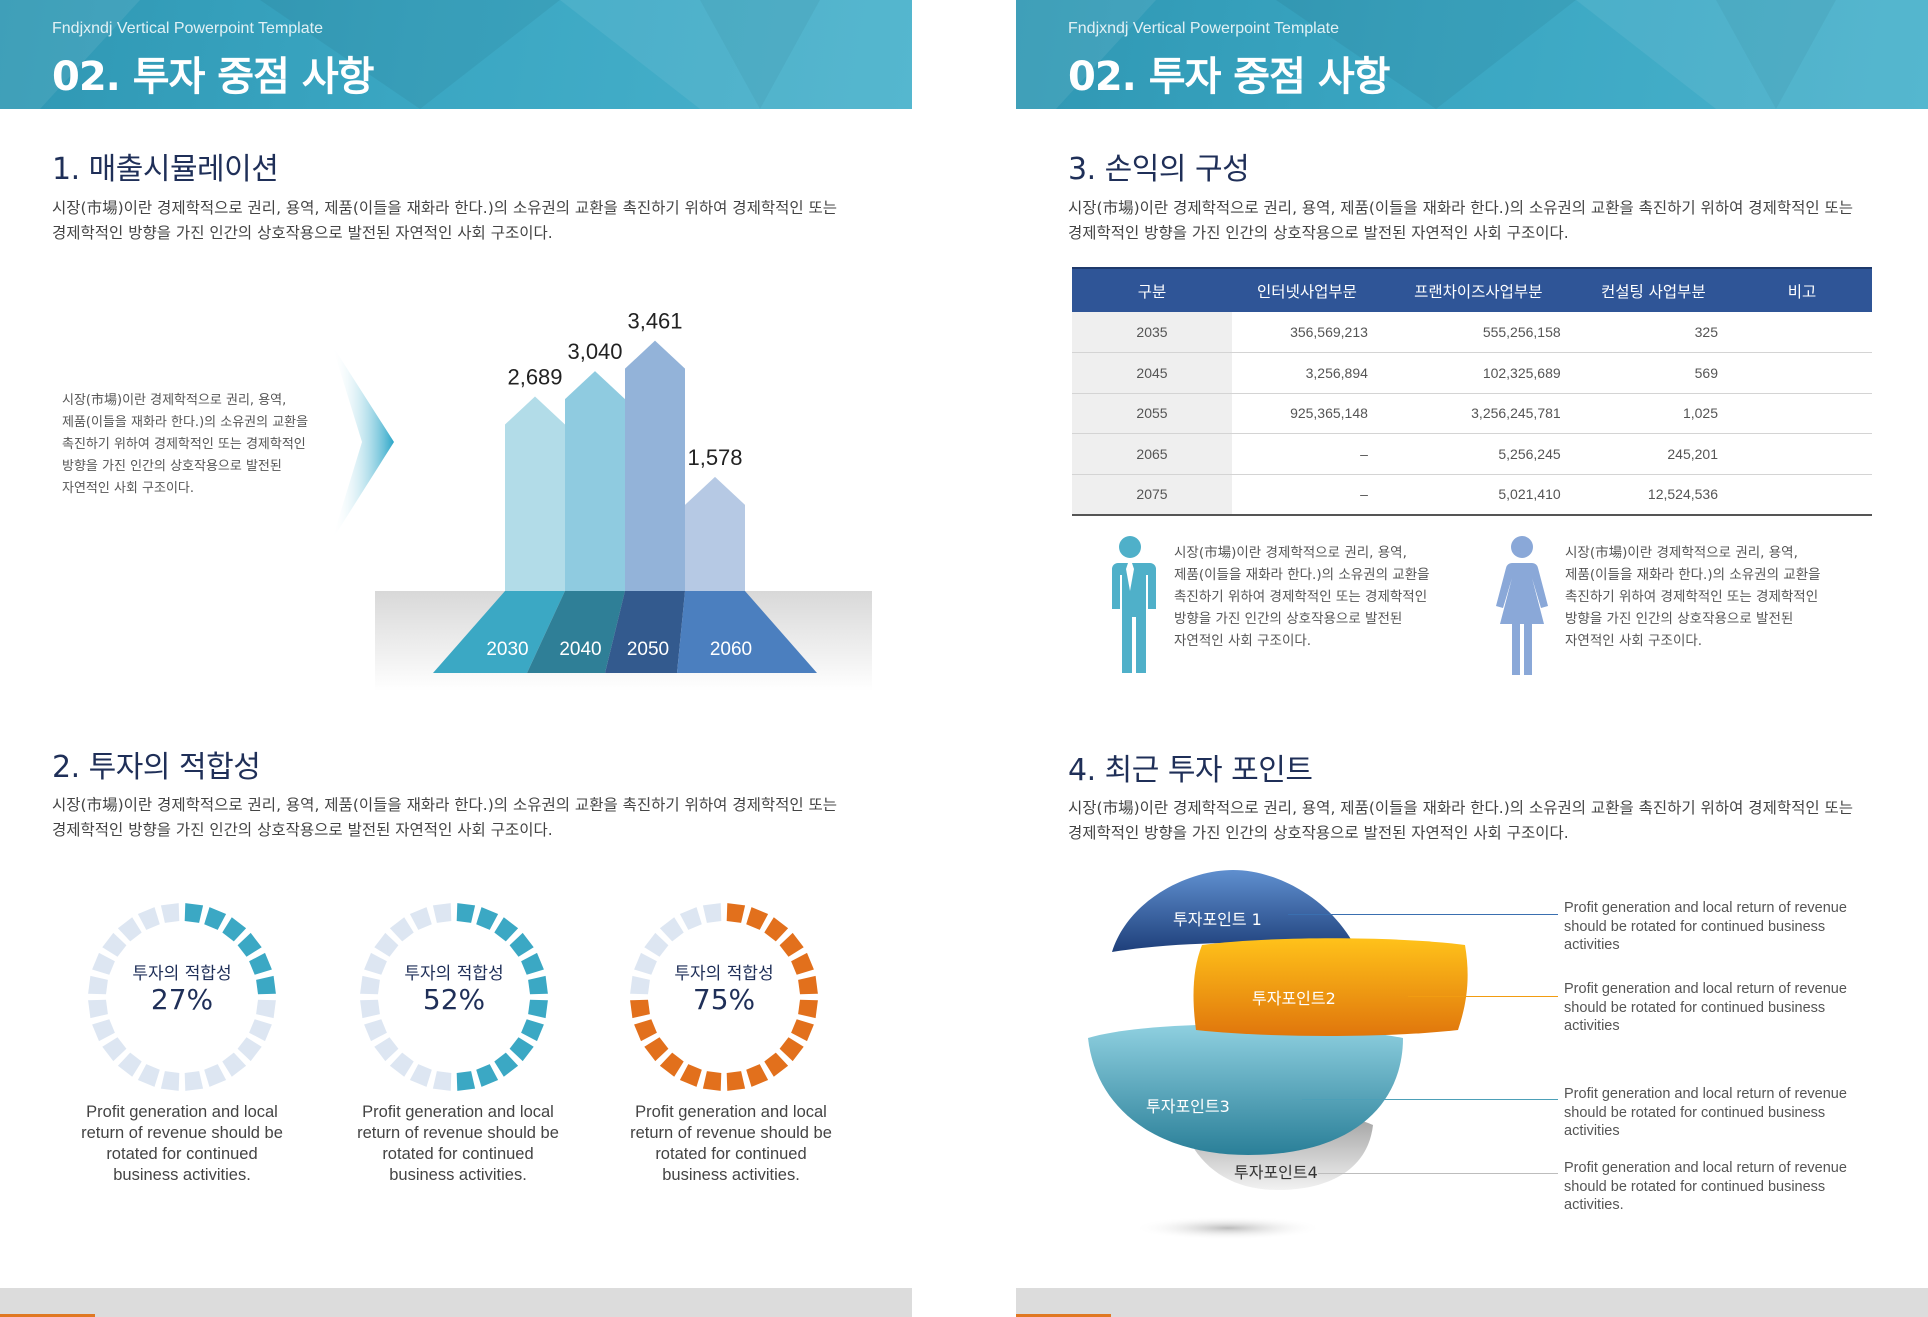 The height and width of the screenshot is (1317, 1928). Describe the element at coordinates (1693, 575) in the screenshot. I see `text-line: 제품(이들을 재화라 한다.)의 소유권의 교환을` at that location.